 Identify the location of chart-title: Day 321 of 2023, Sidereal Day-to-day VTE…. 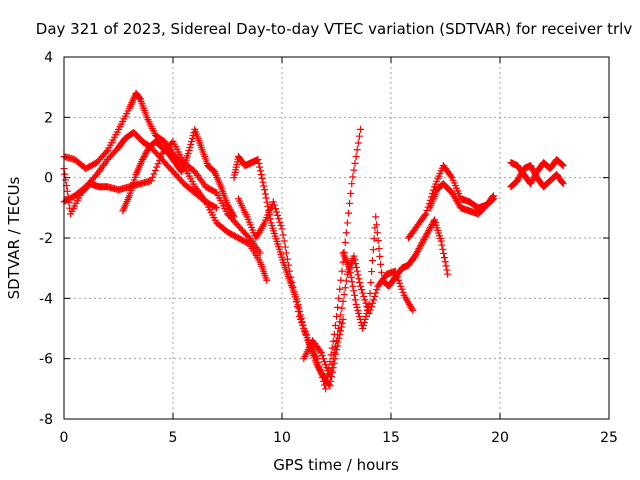
(334, 29).